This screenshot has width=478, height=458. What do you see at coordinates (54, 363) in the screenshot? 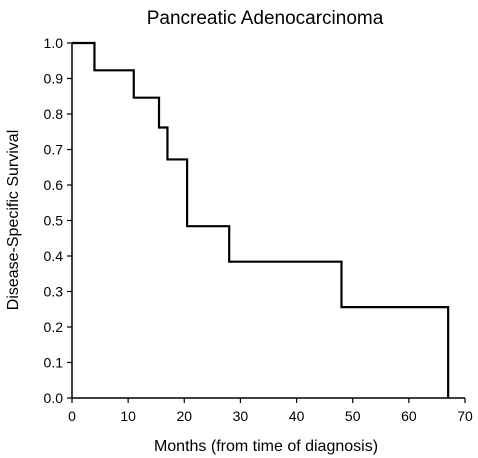
I see `y-tick-label: 0.1` at bounding box center [54, 363].